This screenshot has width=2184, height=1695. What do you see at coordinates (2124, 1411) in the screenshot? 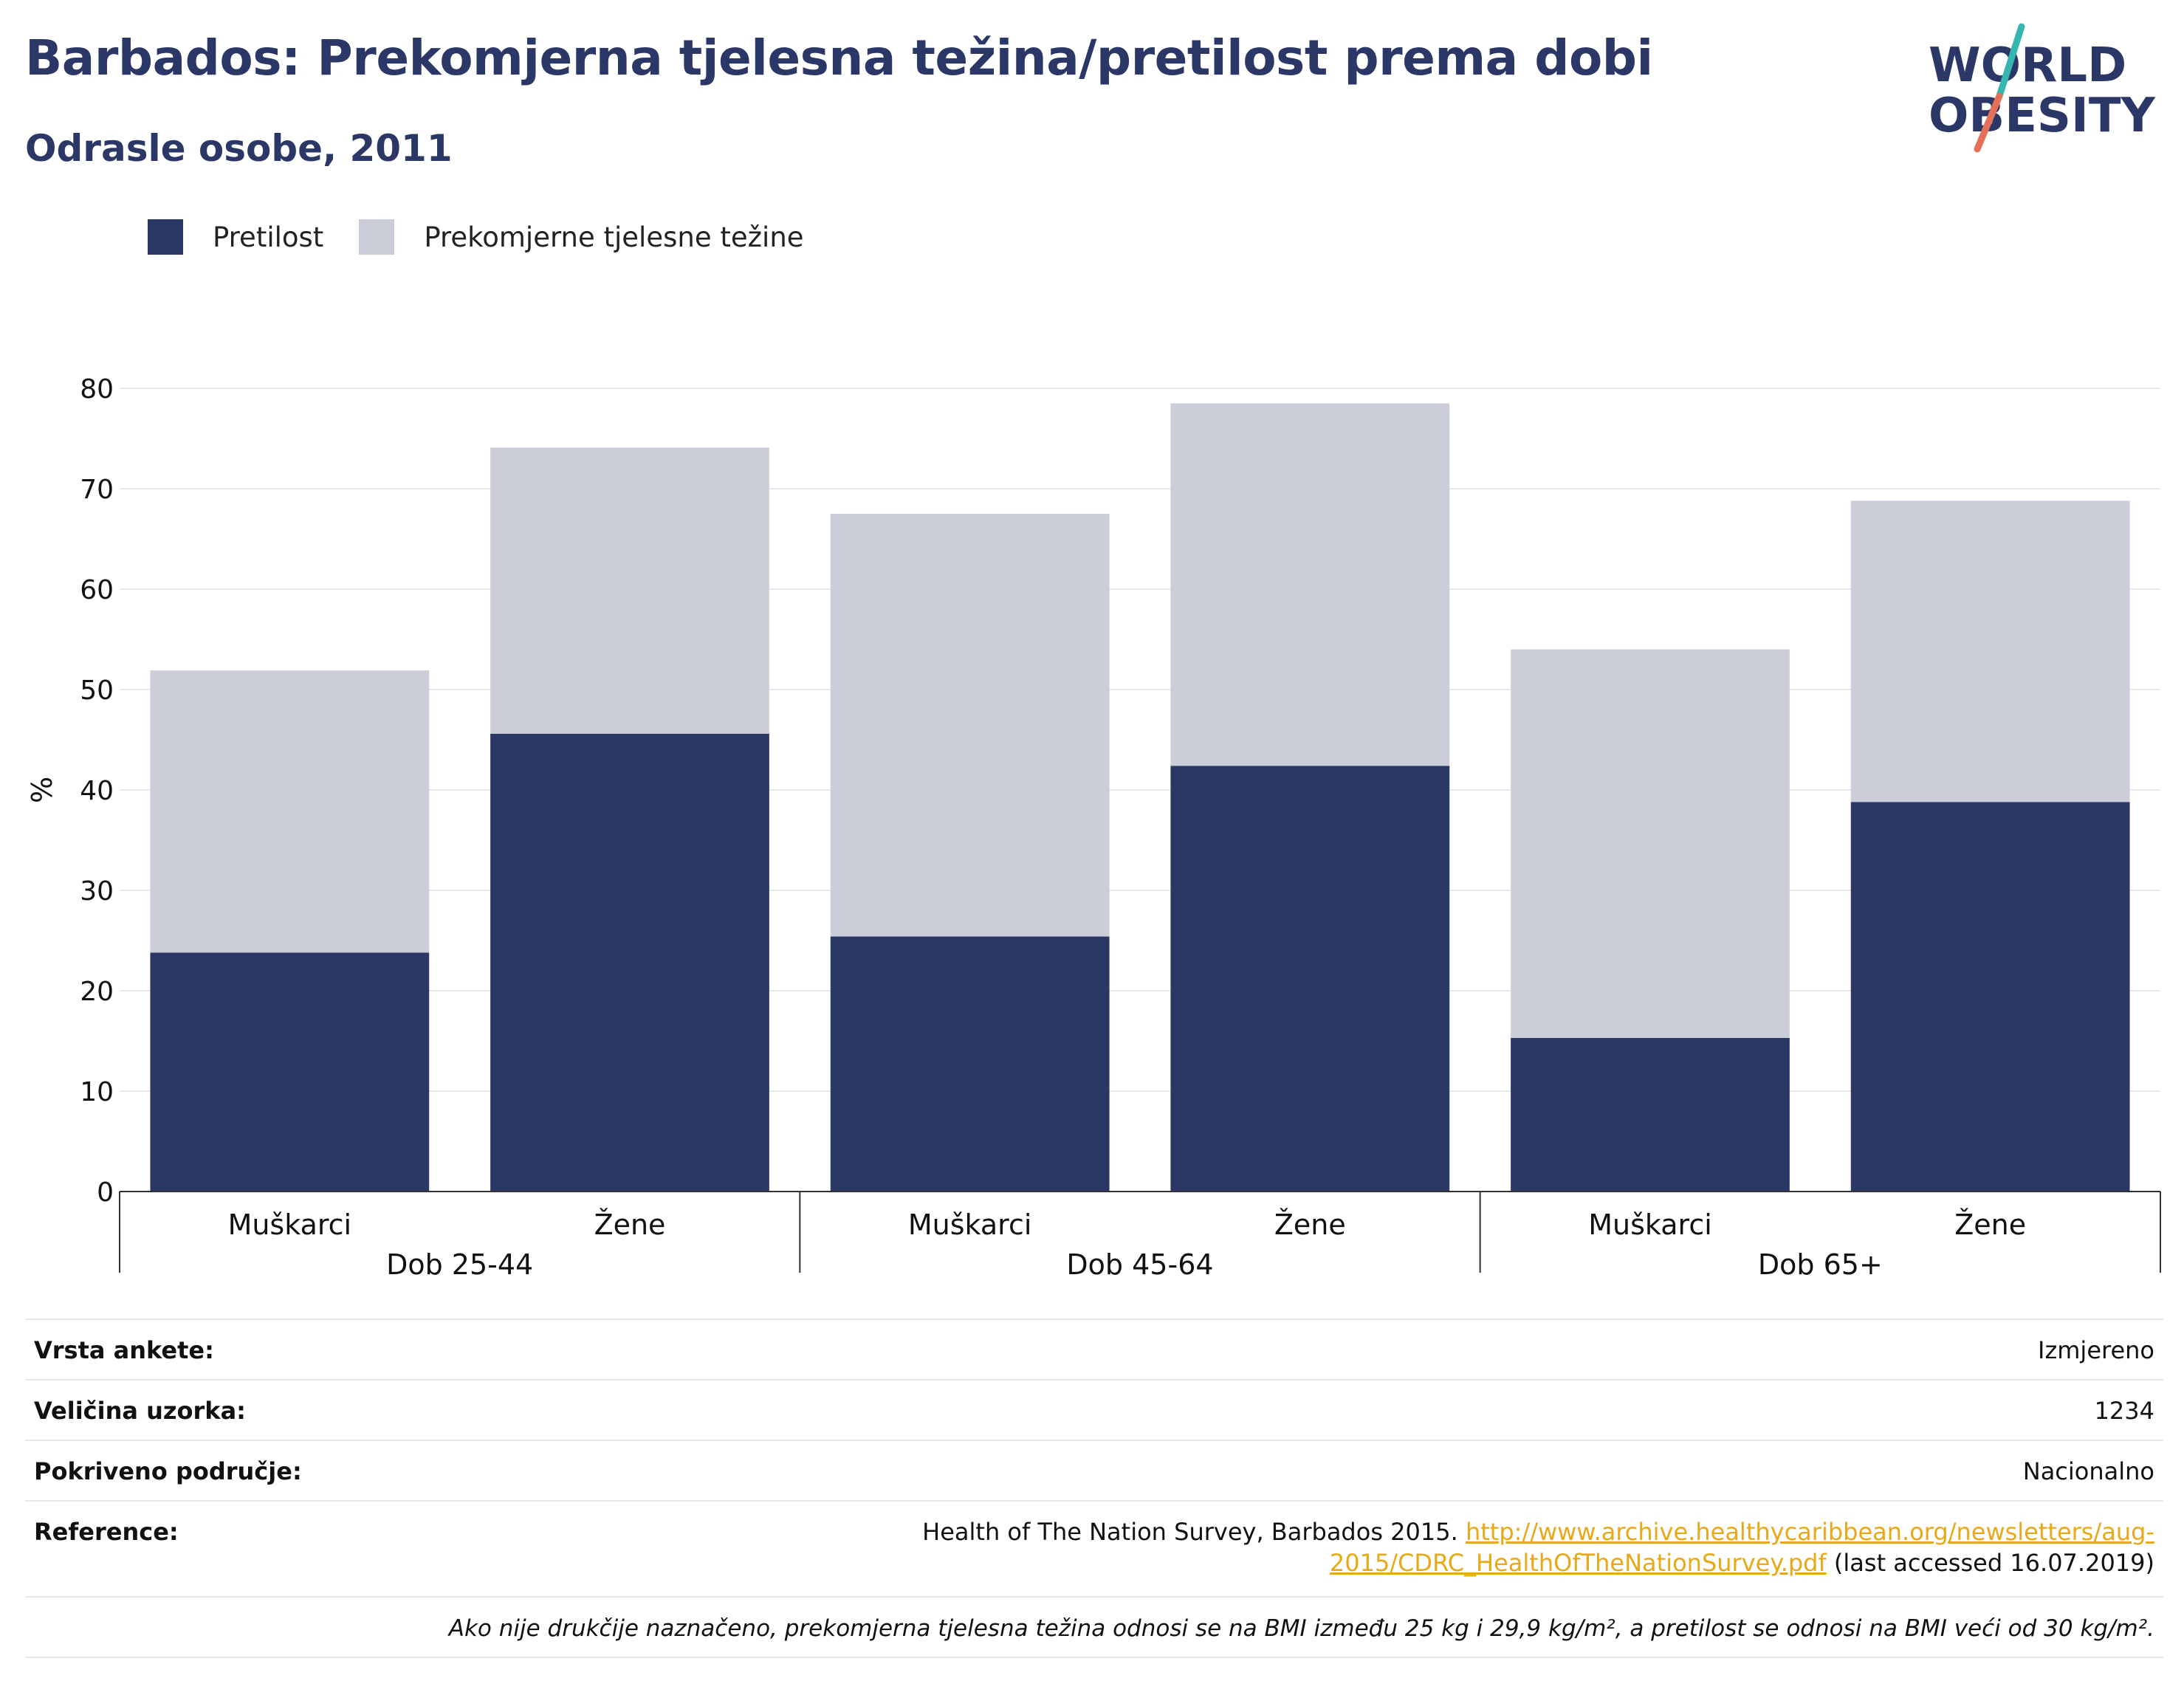
I see `sample-size-value: 1234` at bounding box center [2124, 1411].